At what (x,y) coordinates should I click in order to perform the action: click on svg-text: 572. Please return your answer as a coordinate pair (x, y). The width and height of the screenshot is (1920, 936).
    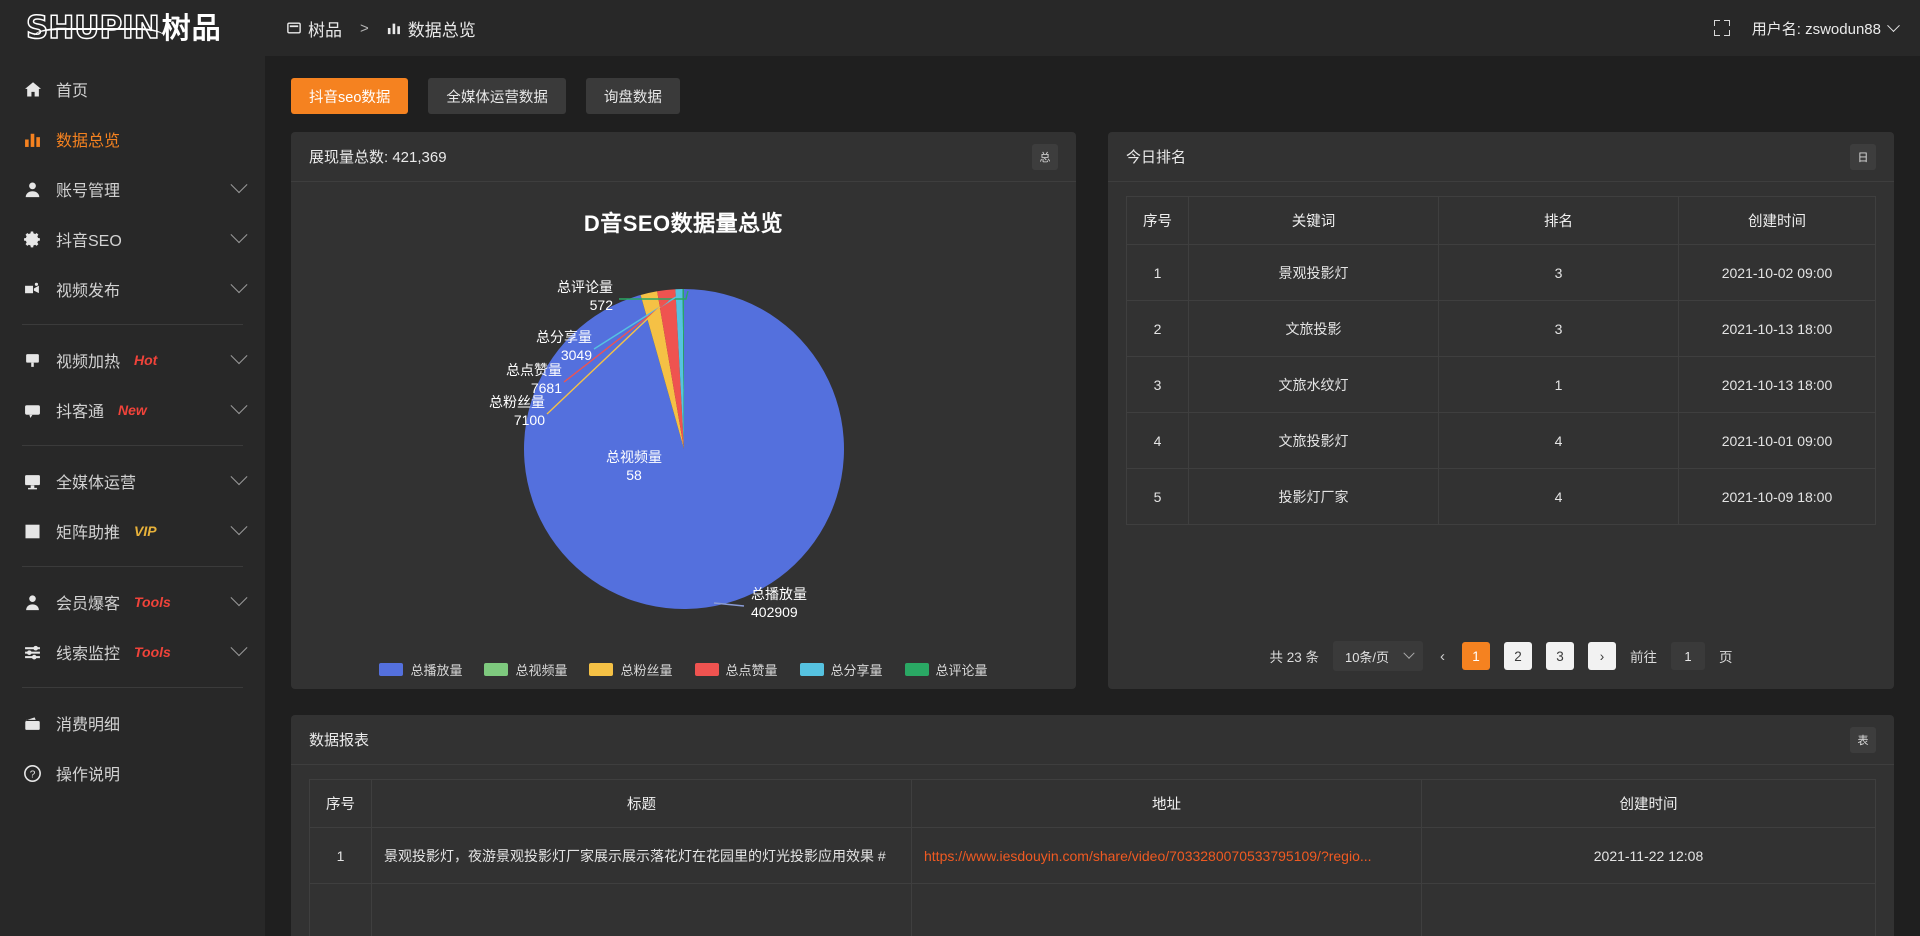
    Looking at the image, I should click on (601, 305).